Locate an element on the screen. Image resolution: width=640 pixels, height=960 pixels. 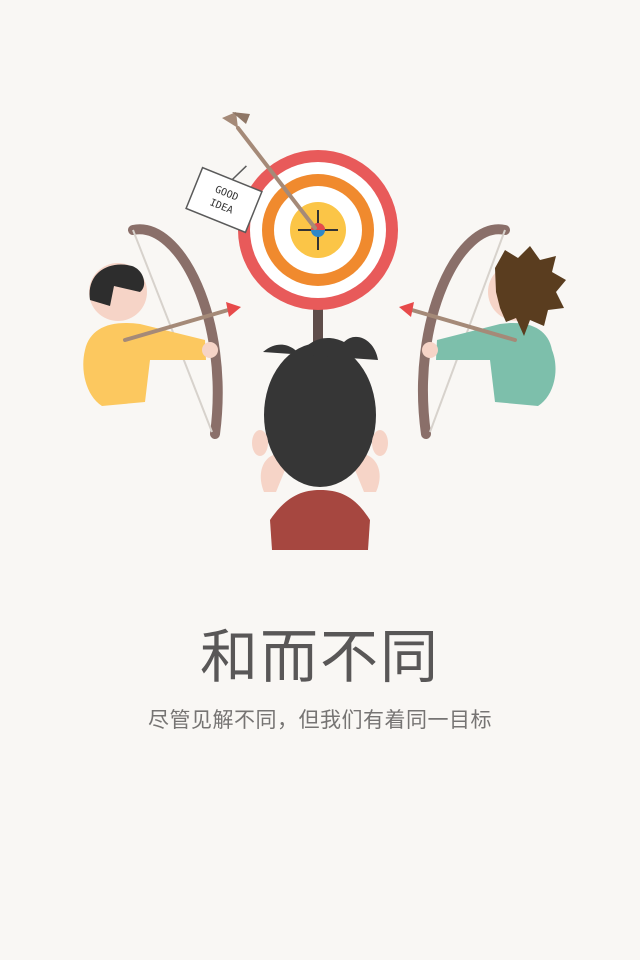
left-arrow is located at coordinates (180, 324).